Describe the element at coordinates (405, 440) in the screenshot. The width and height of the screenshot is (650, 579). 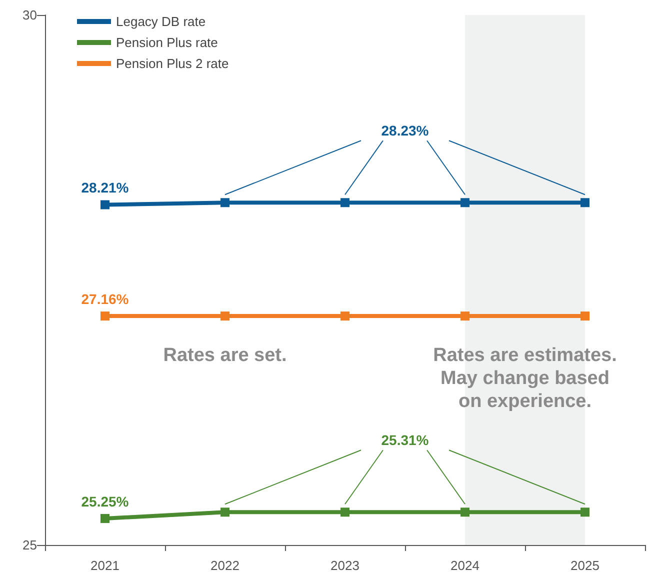
I see `annotation: 25.31%` at that location.